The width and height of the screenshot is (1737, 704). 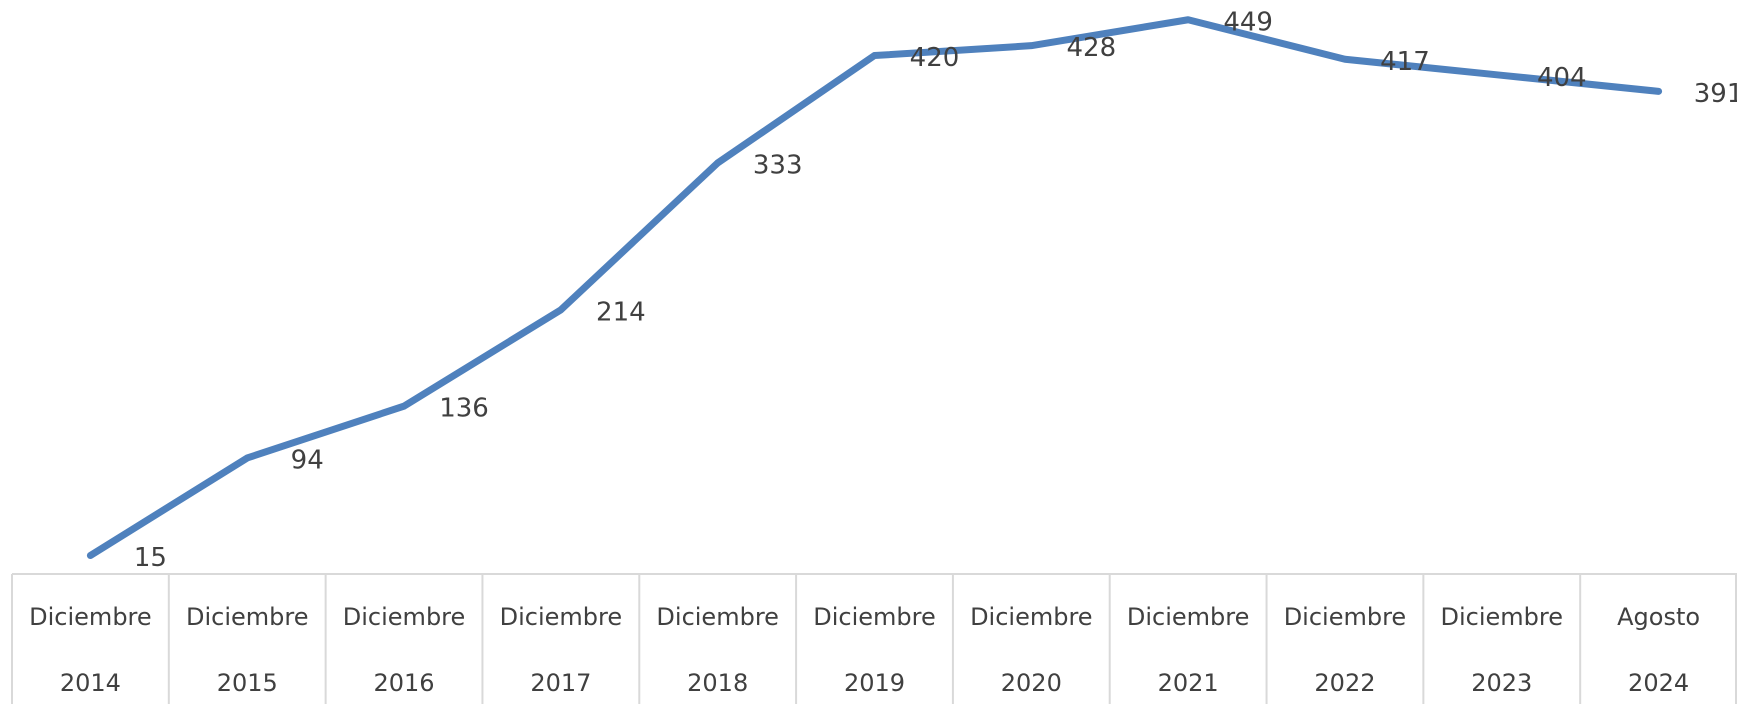 What do you see at coordinates (307, 460) in the screenshot?
I see `data-label: 94` at bounding box center [307, 460].